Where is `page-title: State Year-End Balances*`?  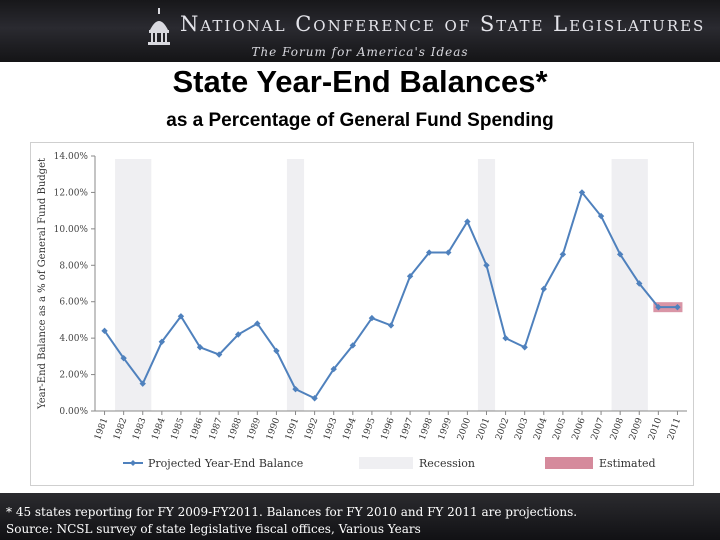 page-title: State Year-End Balances* is located at coordinates (360, 81).